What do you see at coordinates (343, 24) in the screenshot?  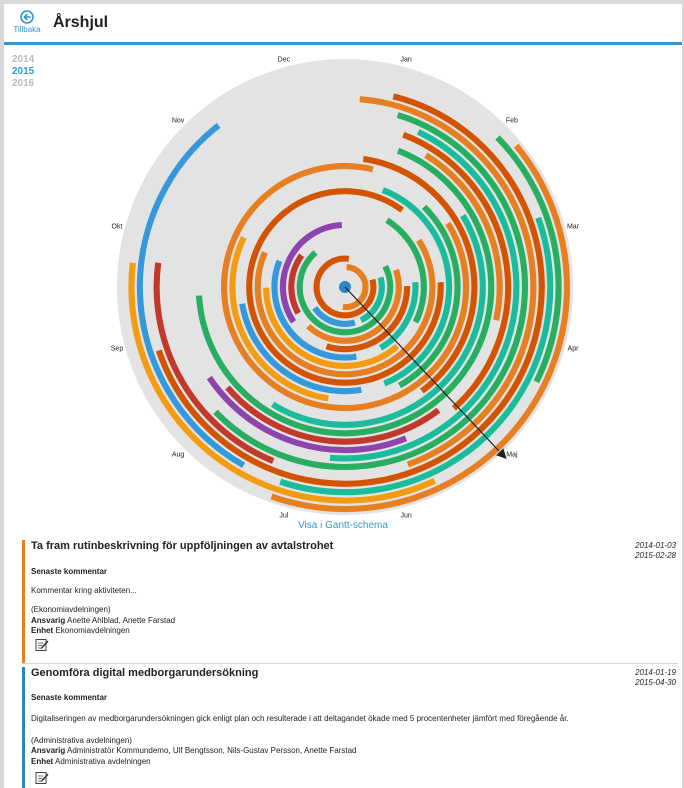 I see `header: Tillbaka Årshjul` at bounding box center [343, 24].